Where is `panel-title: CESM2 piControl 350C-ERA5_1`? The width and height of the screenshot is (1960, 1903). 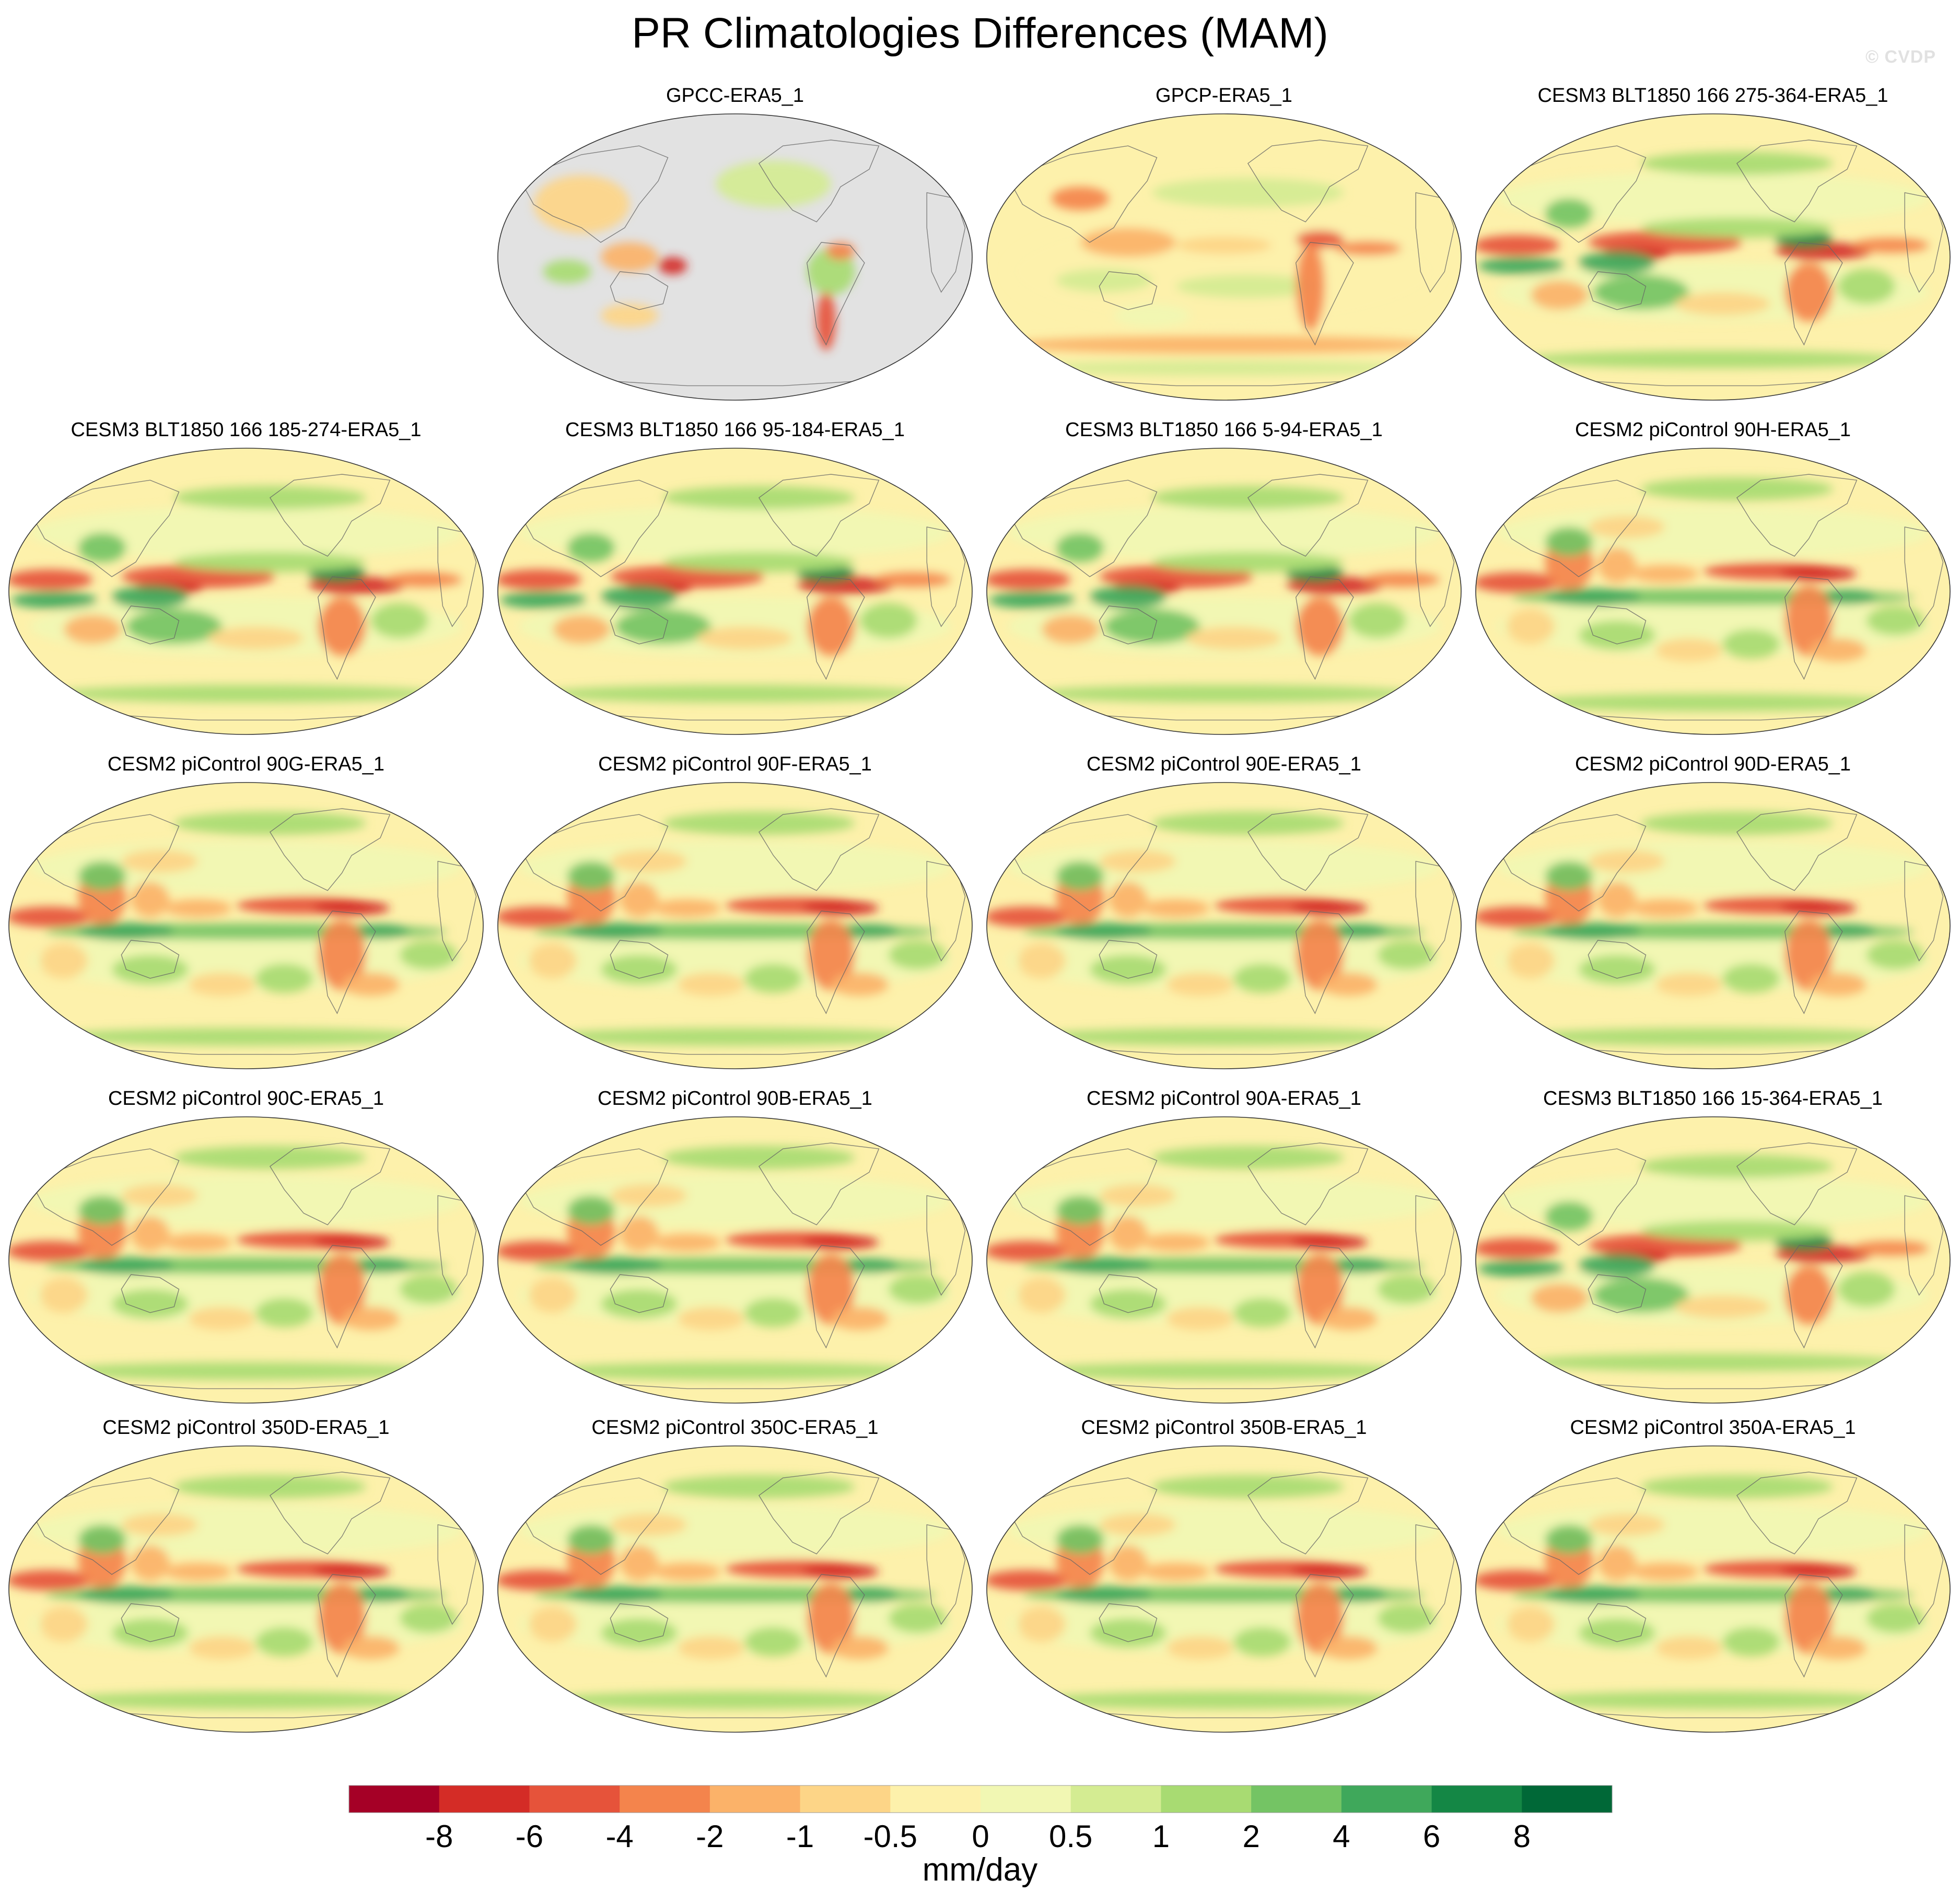
panel-title: CESM2 piControl 350C-ERA5_1 is located at coordinates (735, 1428).